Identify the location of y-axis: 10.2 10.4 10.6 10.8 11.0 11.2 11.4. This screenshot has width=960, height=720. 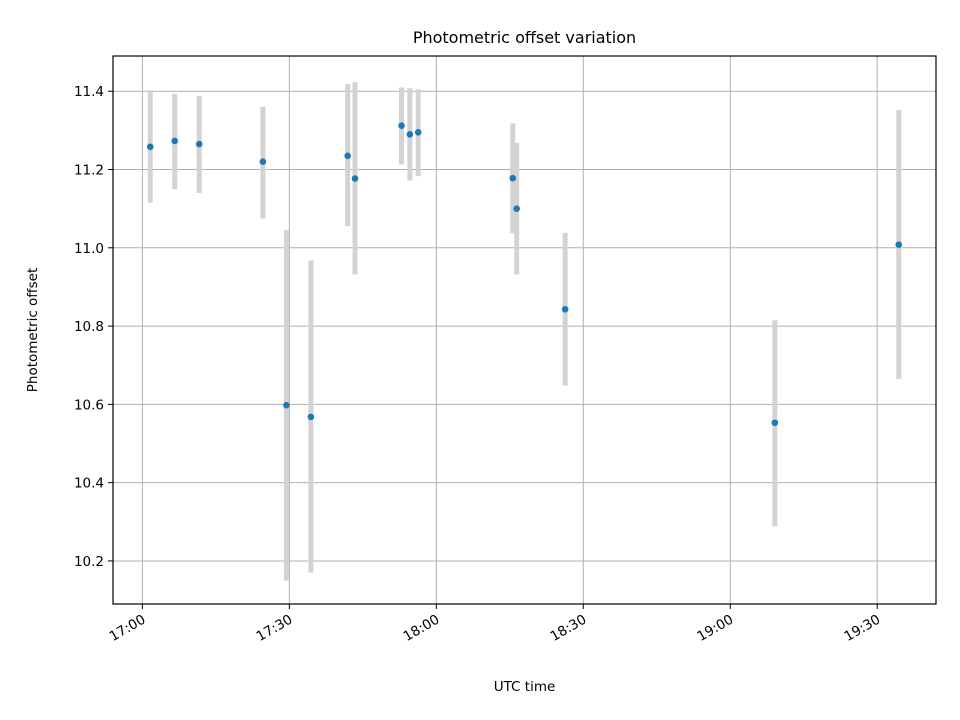
(93, 327).